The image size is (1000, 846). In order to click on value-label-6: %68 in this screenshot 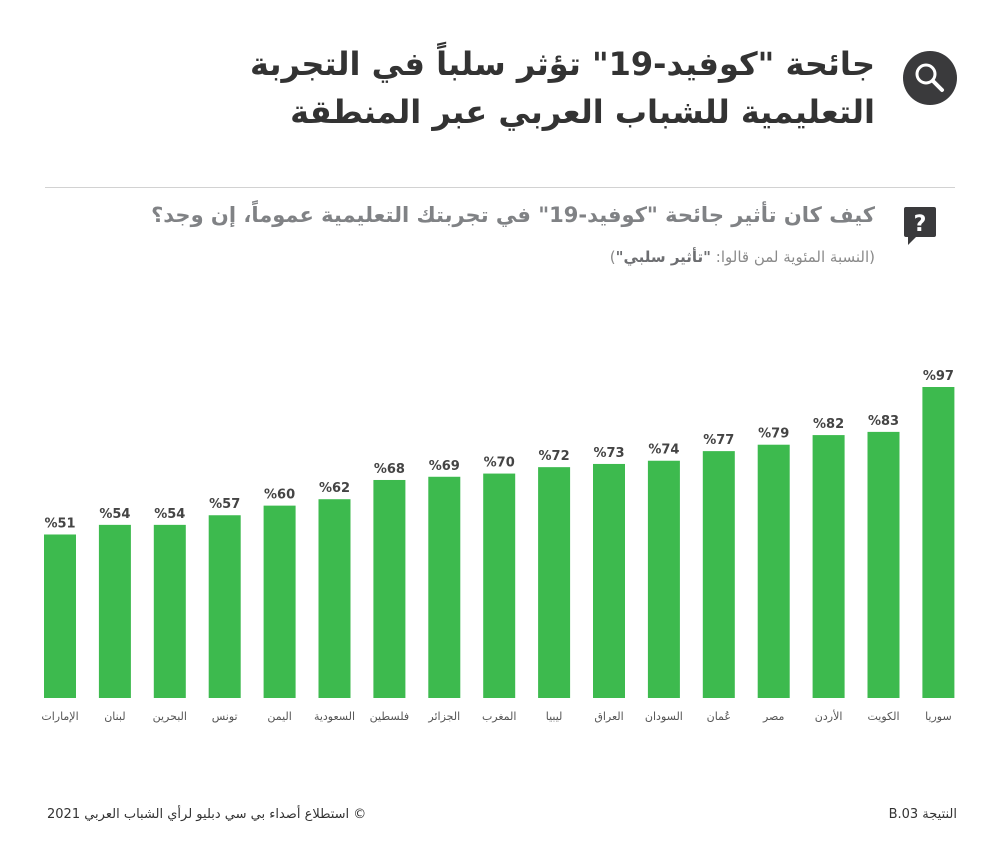, I will do `click(389, 469)`.